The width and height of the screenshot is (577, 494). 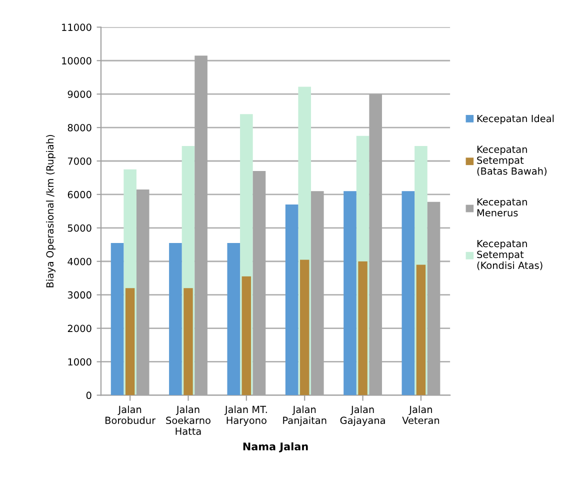 I want to click on y-tick-label: 11000, so click(x=77, y=27).